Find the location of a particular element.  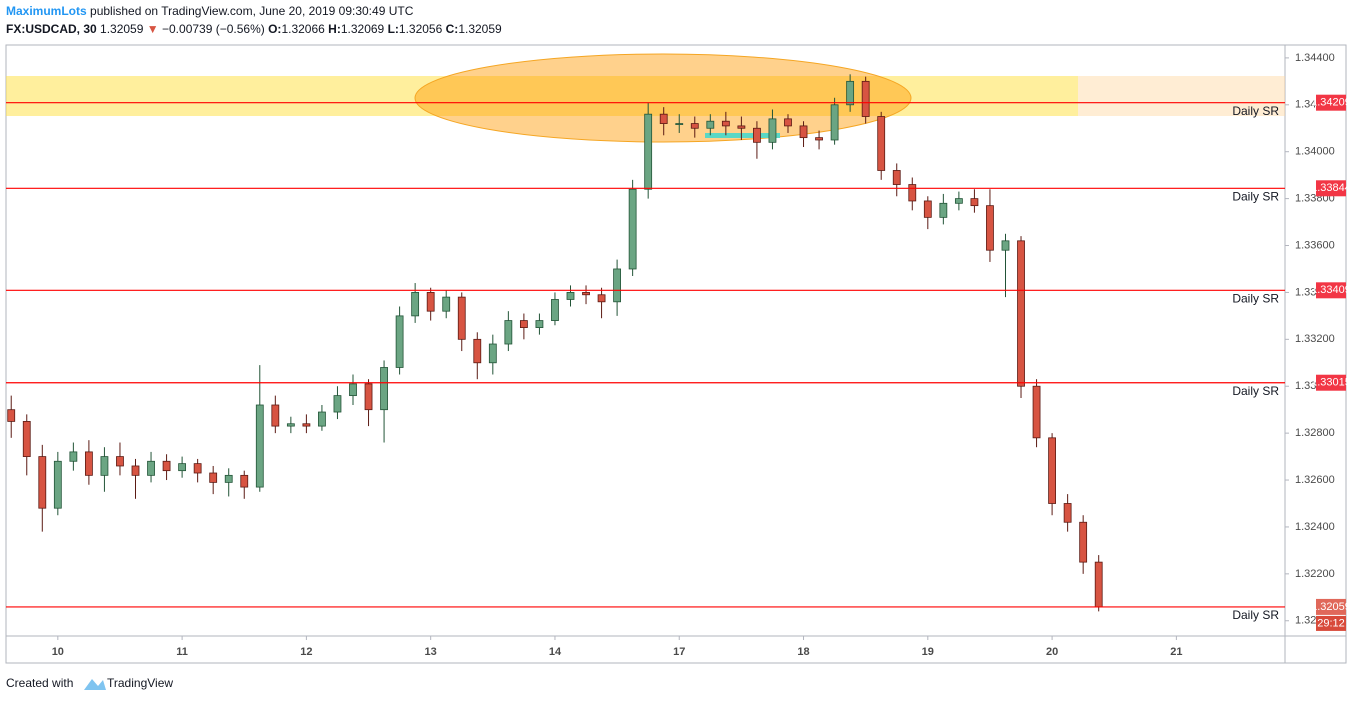

c-value: 1.32059 is located at coordinates (480, 29).